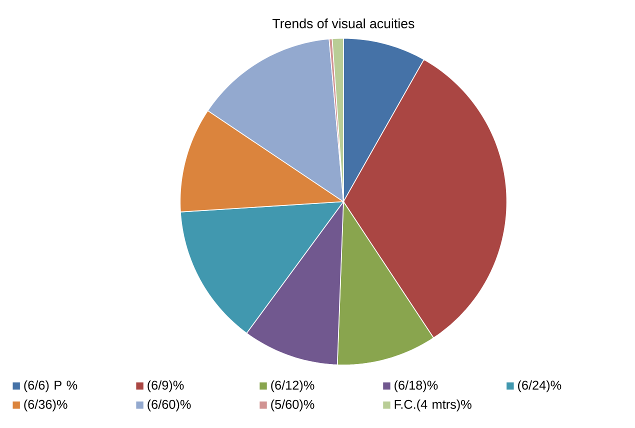 This screenshot has width=635, height=428. Describe the element at coordinates (51, 386) in the screenshot. I see `legend-label: (6/6) P %` at that location.